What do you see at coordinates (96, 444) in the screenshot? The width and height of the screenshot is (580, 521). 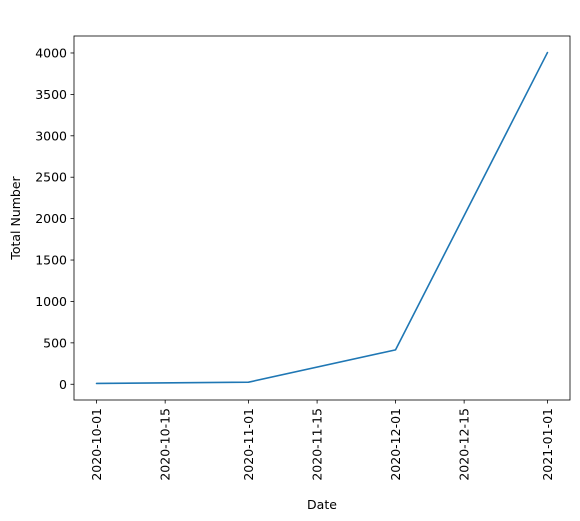 I see `x-tick-label: 2020-10-01` at bounding box center [96, 444].